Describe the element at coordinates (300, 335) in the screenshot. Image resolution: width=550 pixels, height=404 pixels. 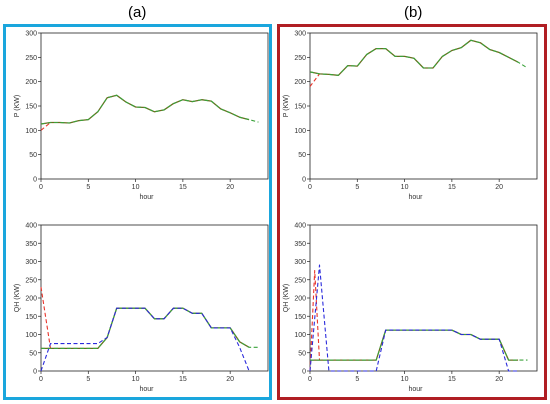
I see `b-bottom-ytick-label: 100` at that location.